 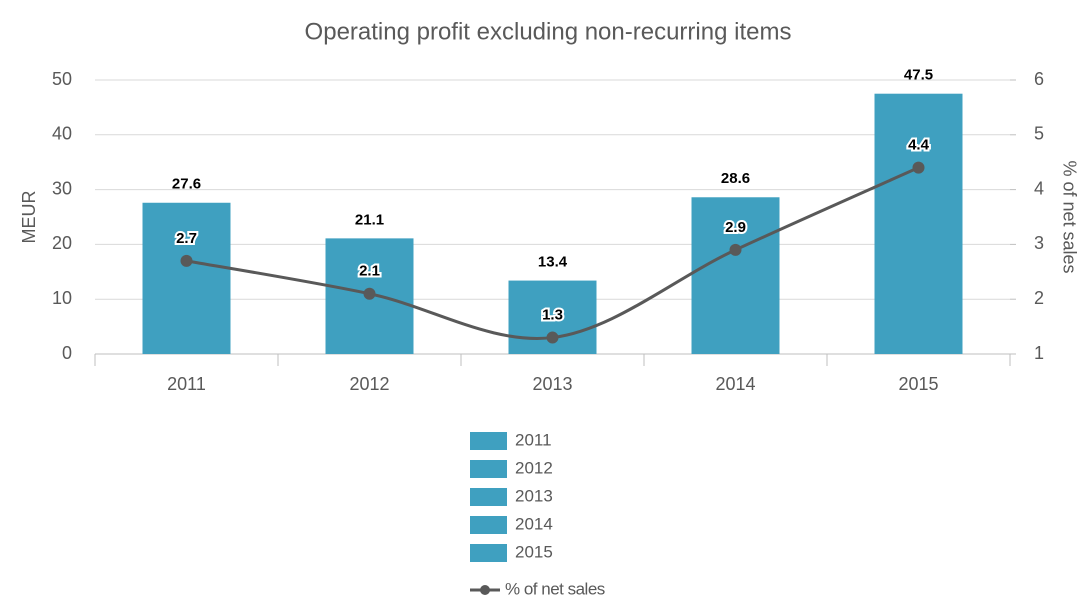 What do you see at coordinates (67, 353) in the screenshot?
I see `y-tick-label: 0` at bounding box center [67, 353].